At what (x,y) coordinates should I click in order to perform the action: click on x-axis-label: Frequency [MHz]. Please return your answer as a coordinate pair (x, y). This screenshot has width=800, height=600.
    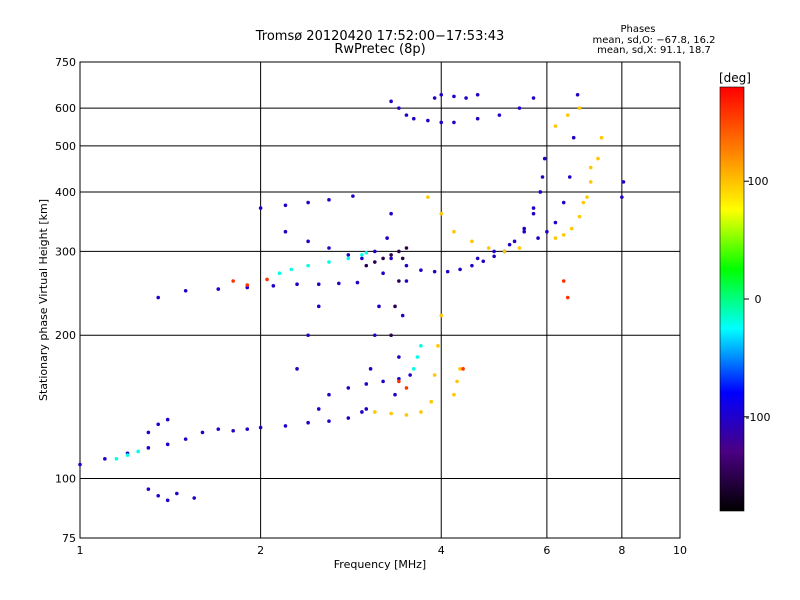
    Looking at the image, I should click on (380, 564).